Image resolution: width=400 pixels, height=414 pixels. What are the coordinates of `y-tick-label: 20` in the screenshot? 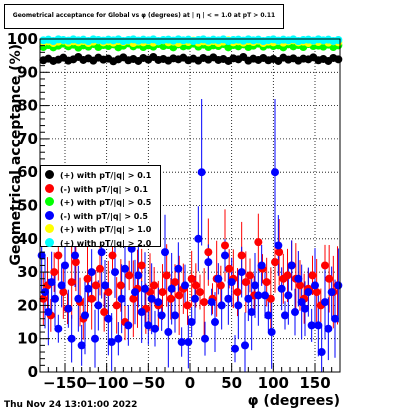 It's located at (27, 305).